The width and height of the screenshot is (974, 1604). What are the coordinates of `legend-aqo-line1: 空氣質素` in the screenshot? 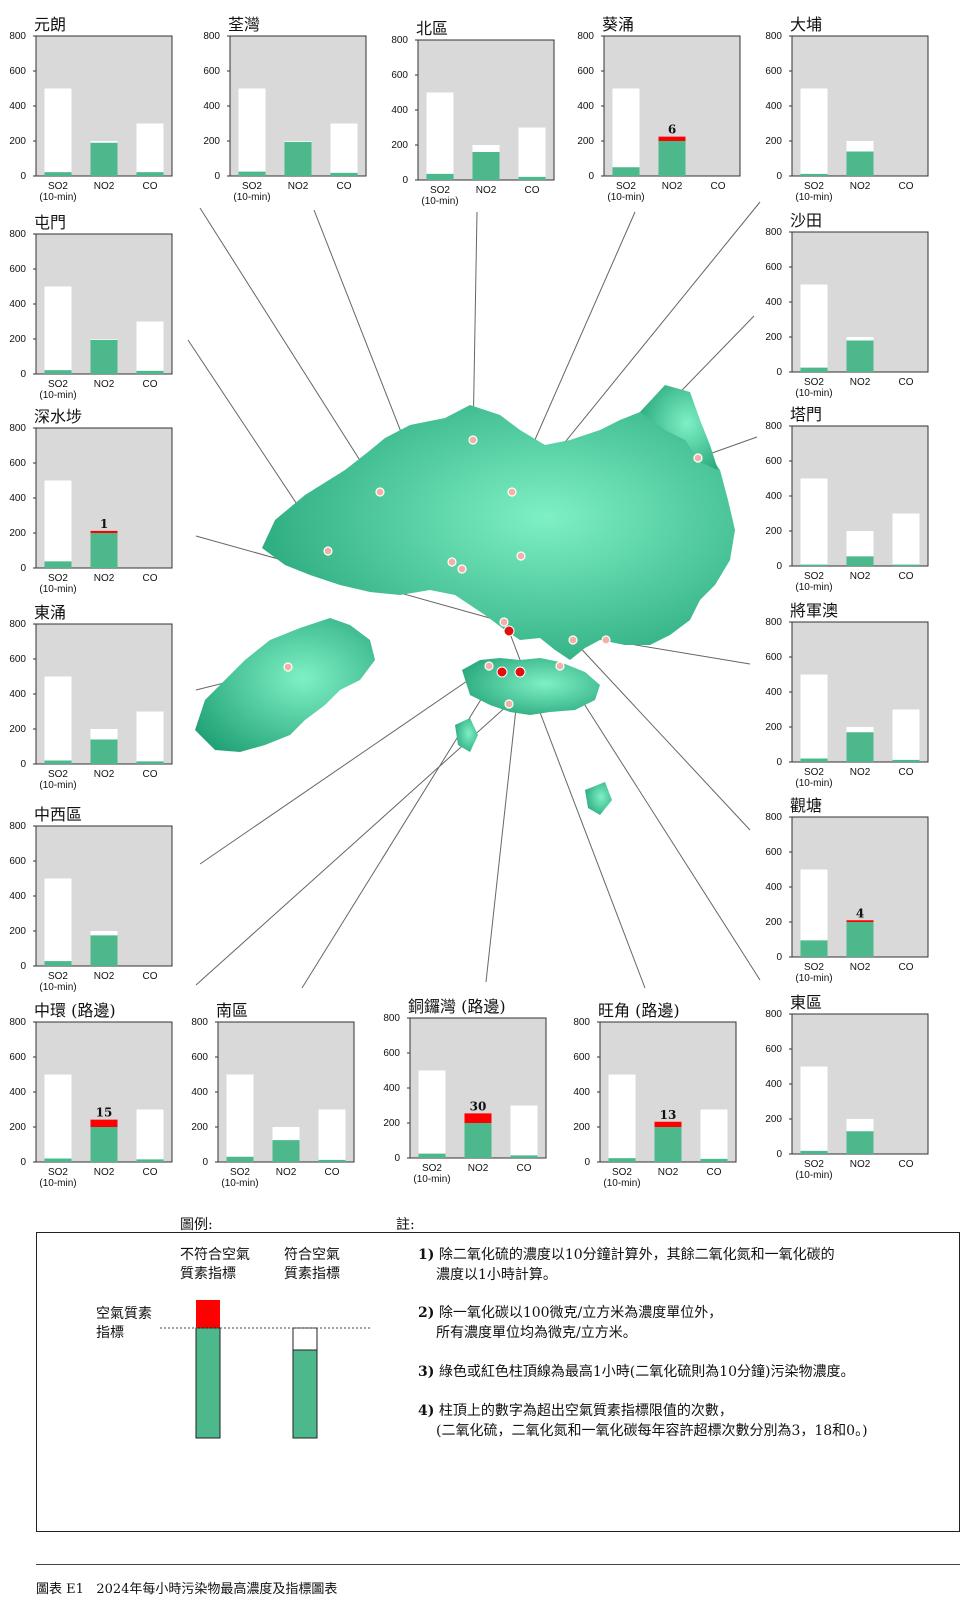 It's located at (124, 1314).